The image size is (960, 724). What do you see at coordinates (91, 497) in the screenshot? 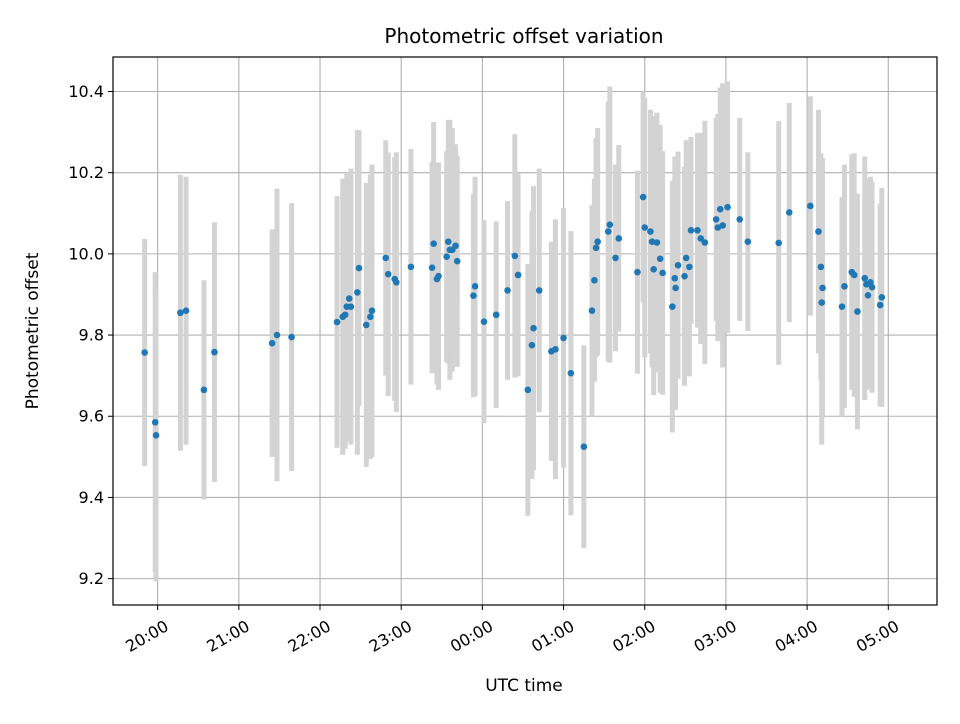
I see `y-tick-label: 9.4` at bounding box center [91, 497].